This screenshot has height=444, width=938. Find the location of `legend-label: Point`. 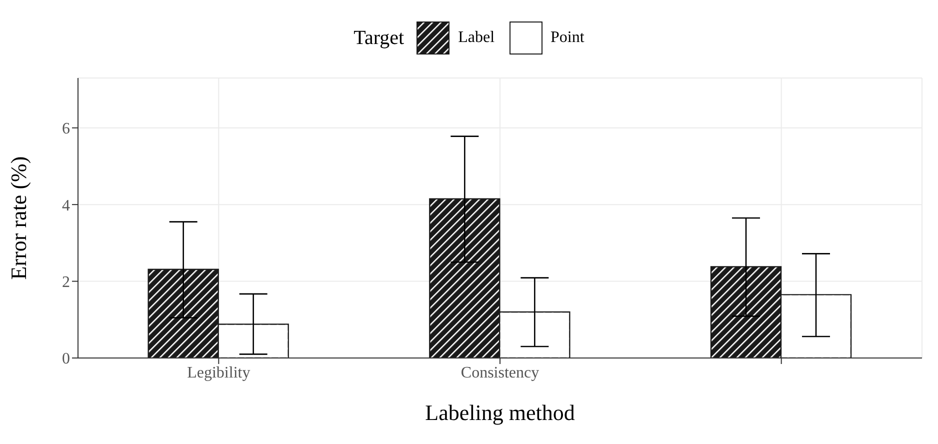

legend-label: Point is located at coordinates (567, 38).